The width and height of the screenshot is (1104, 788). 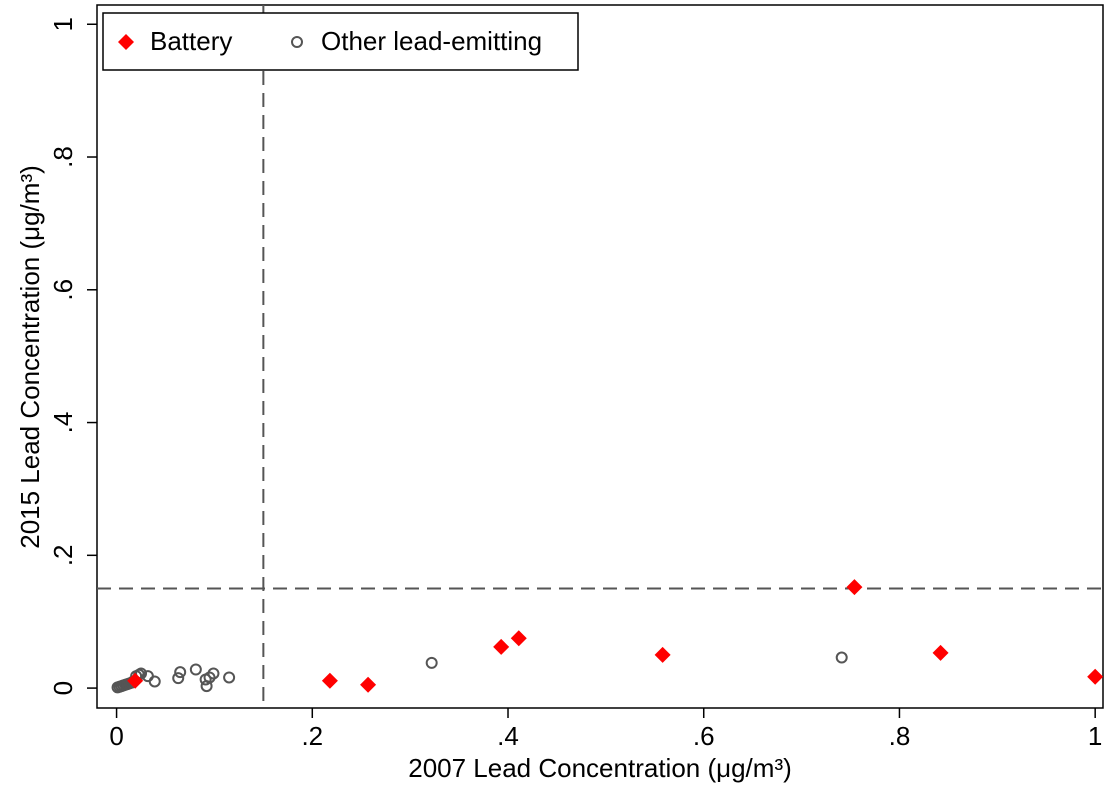 What do you see at coordinates (63, 157) in the screenshot?
I see `y-tick-label: .8` at bounding box center [63, 157].